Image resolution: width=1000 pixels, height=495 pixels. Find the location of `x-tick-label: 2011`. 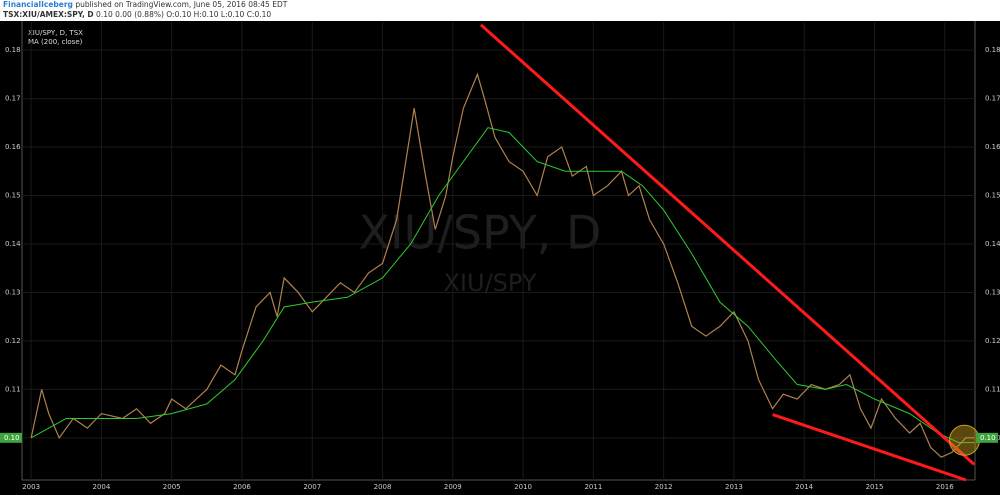

x-tick-label: 2011 is located at coordinates (593, 487).